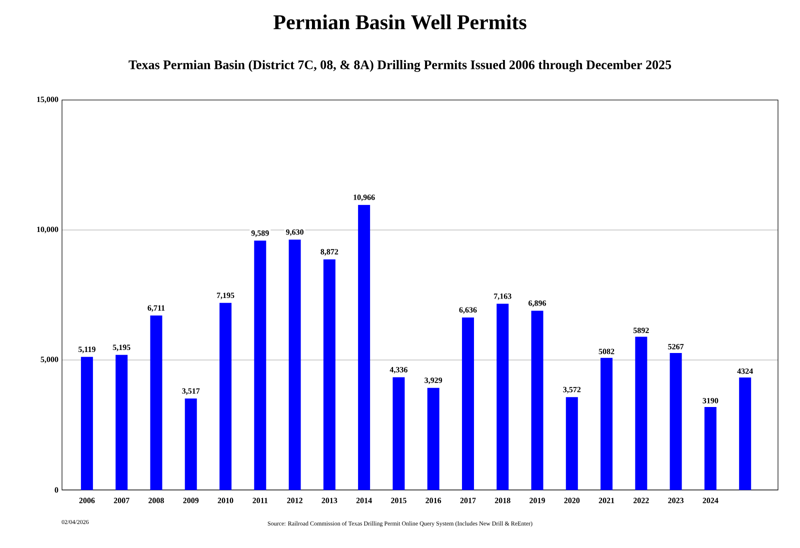  I want to click on x-tick-label: 2019, so click(537, 501).